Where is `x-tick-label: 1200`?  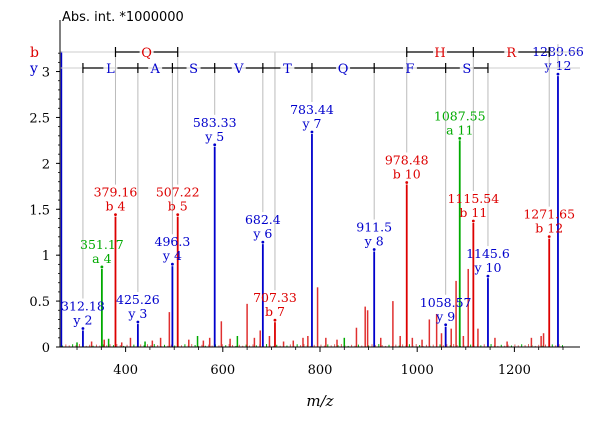
x-tick-label: 1200 is located at coordinates (514, 370).